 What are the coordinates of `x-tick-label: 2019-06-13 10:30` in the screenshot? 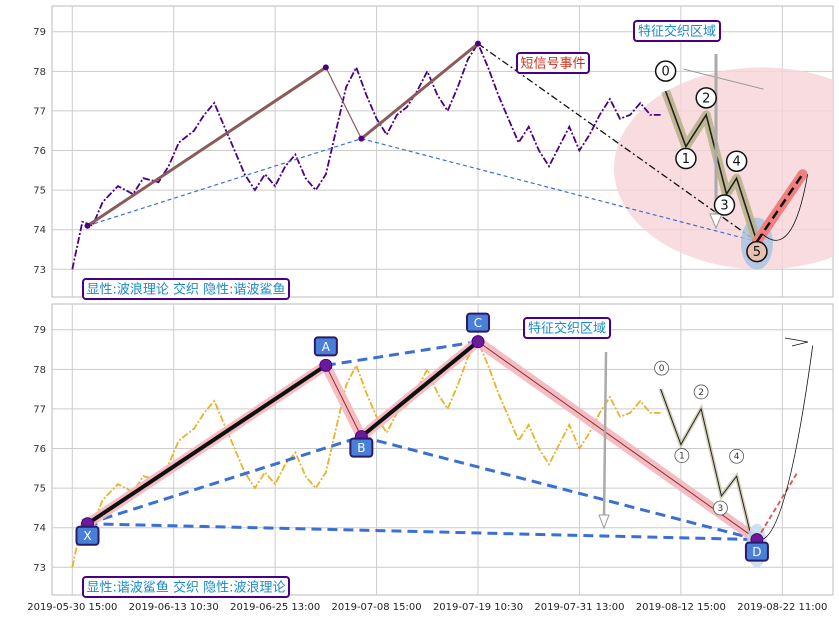 It's located at (174, 607).